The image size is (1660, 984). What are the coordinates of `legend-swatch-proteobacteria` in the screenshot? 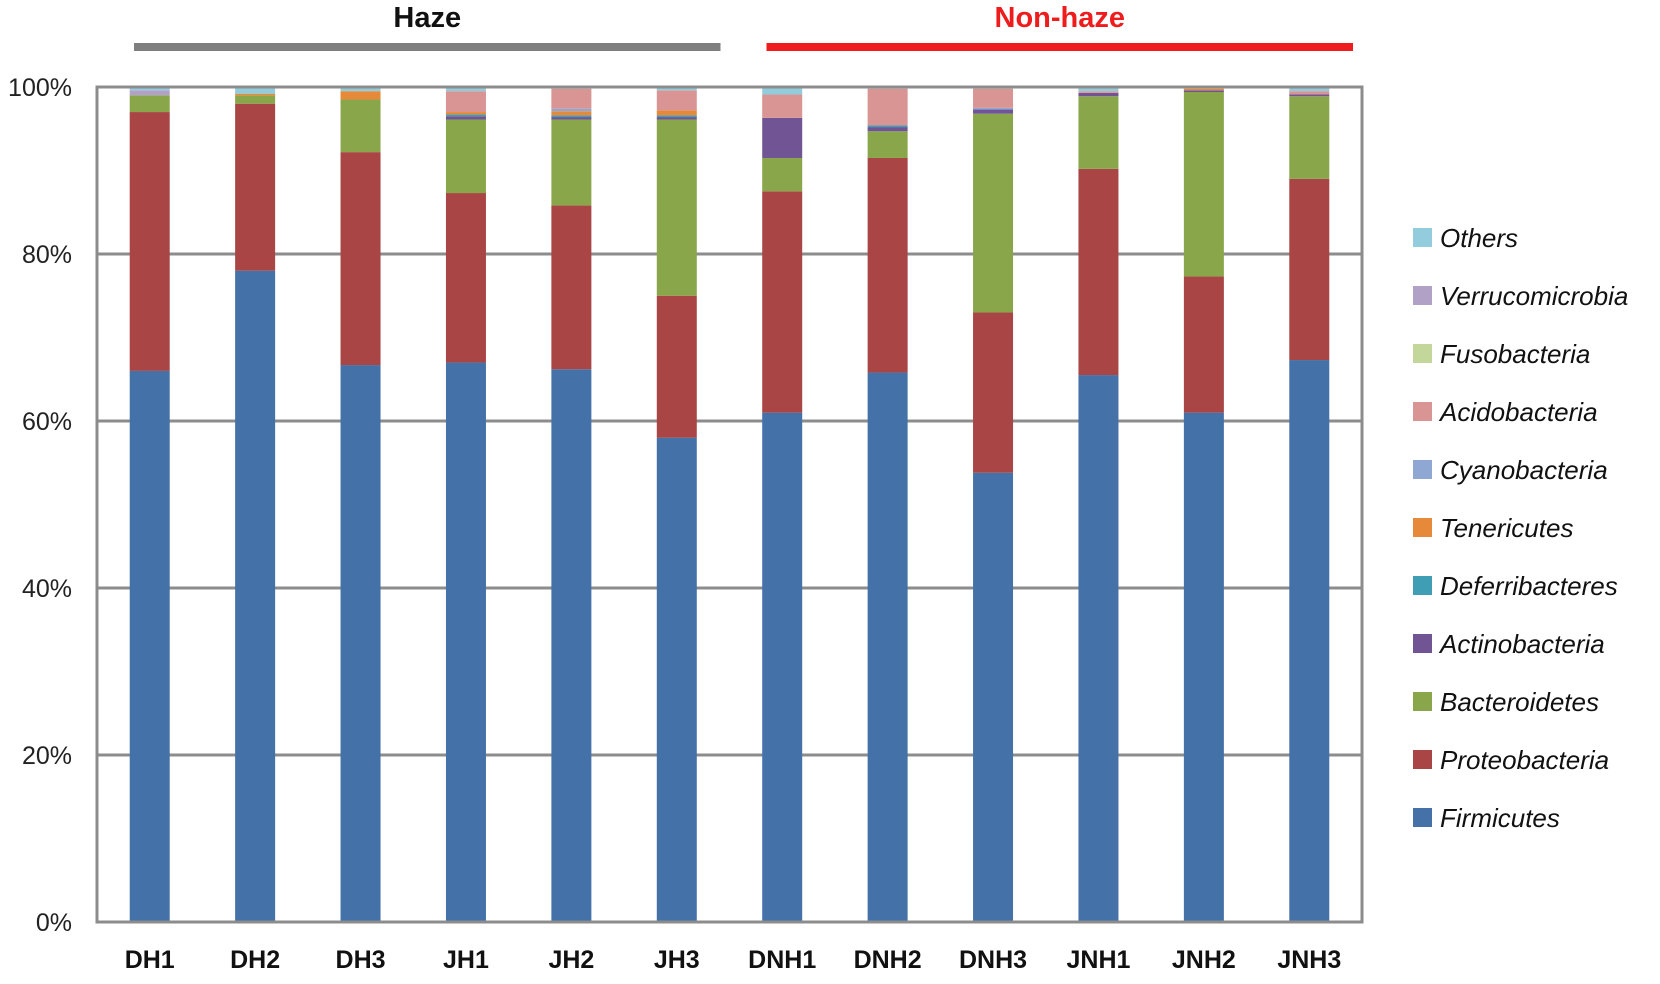 It's located at (1422, 759).